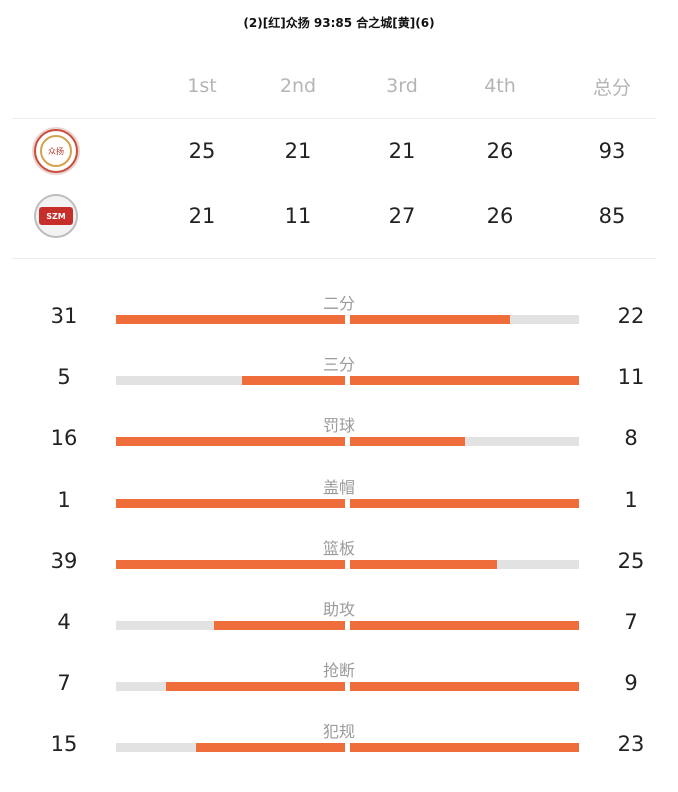  I want to click on home-total: 93, so click(612, 151).